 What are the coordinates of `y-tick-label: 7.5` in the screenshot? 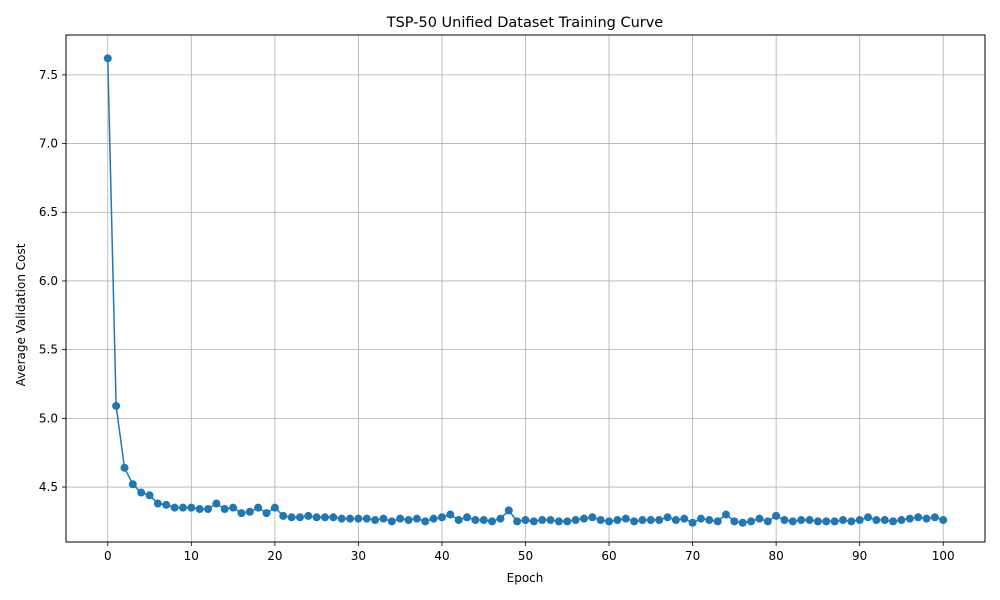 It's located at (48, 75).